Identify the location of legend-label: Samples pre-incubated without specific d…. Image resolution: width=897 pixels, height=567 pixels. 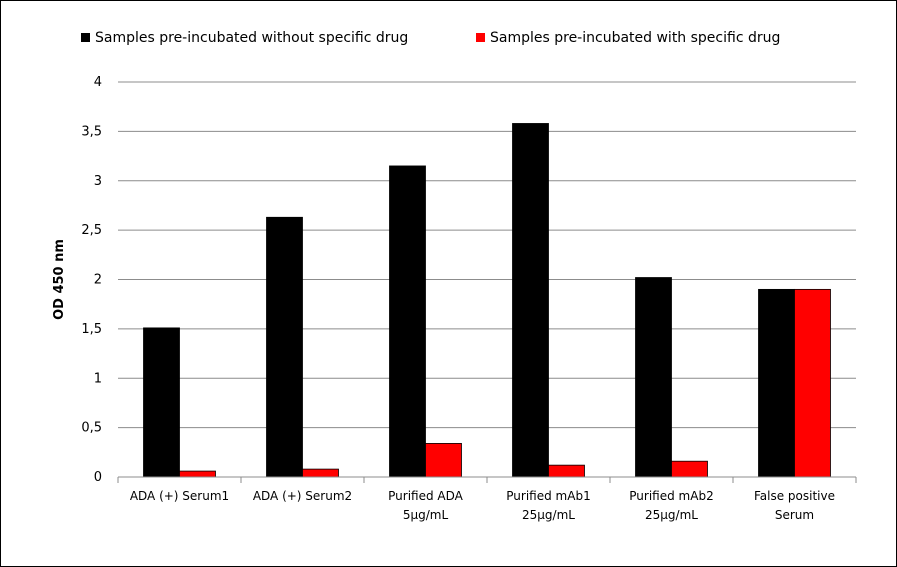
(251, 38).